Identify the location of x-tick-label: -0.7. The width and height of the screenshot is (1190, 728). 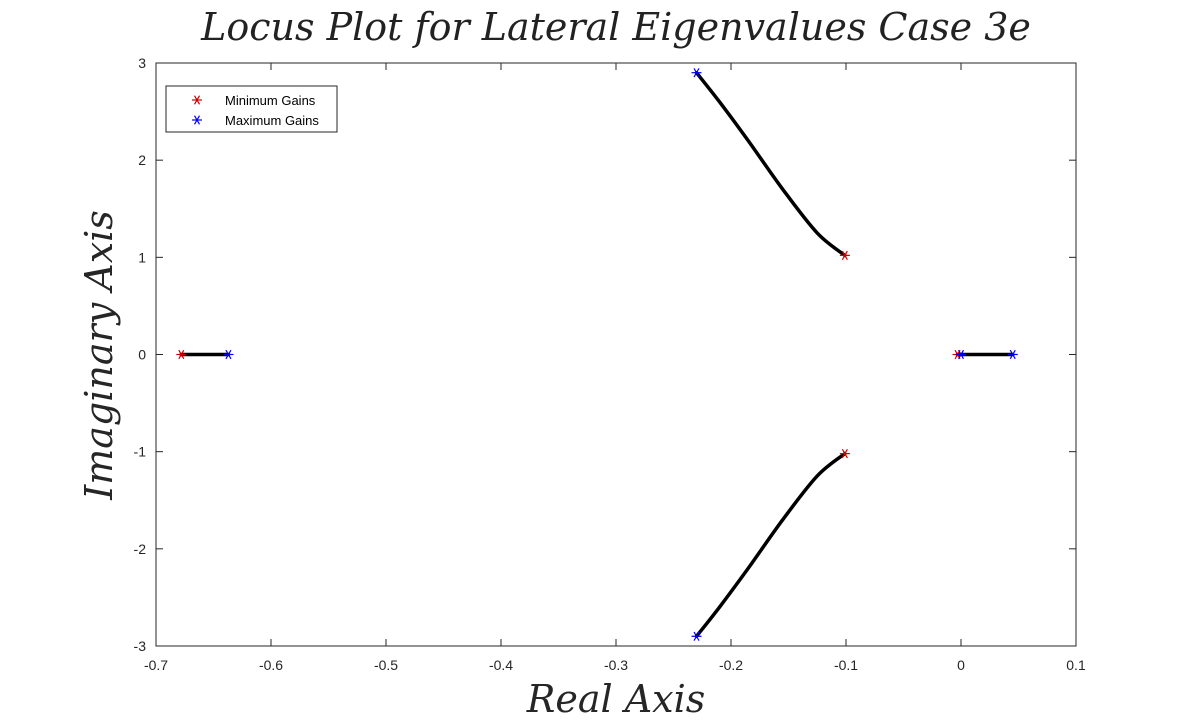
(156, 665).